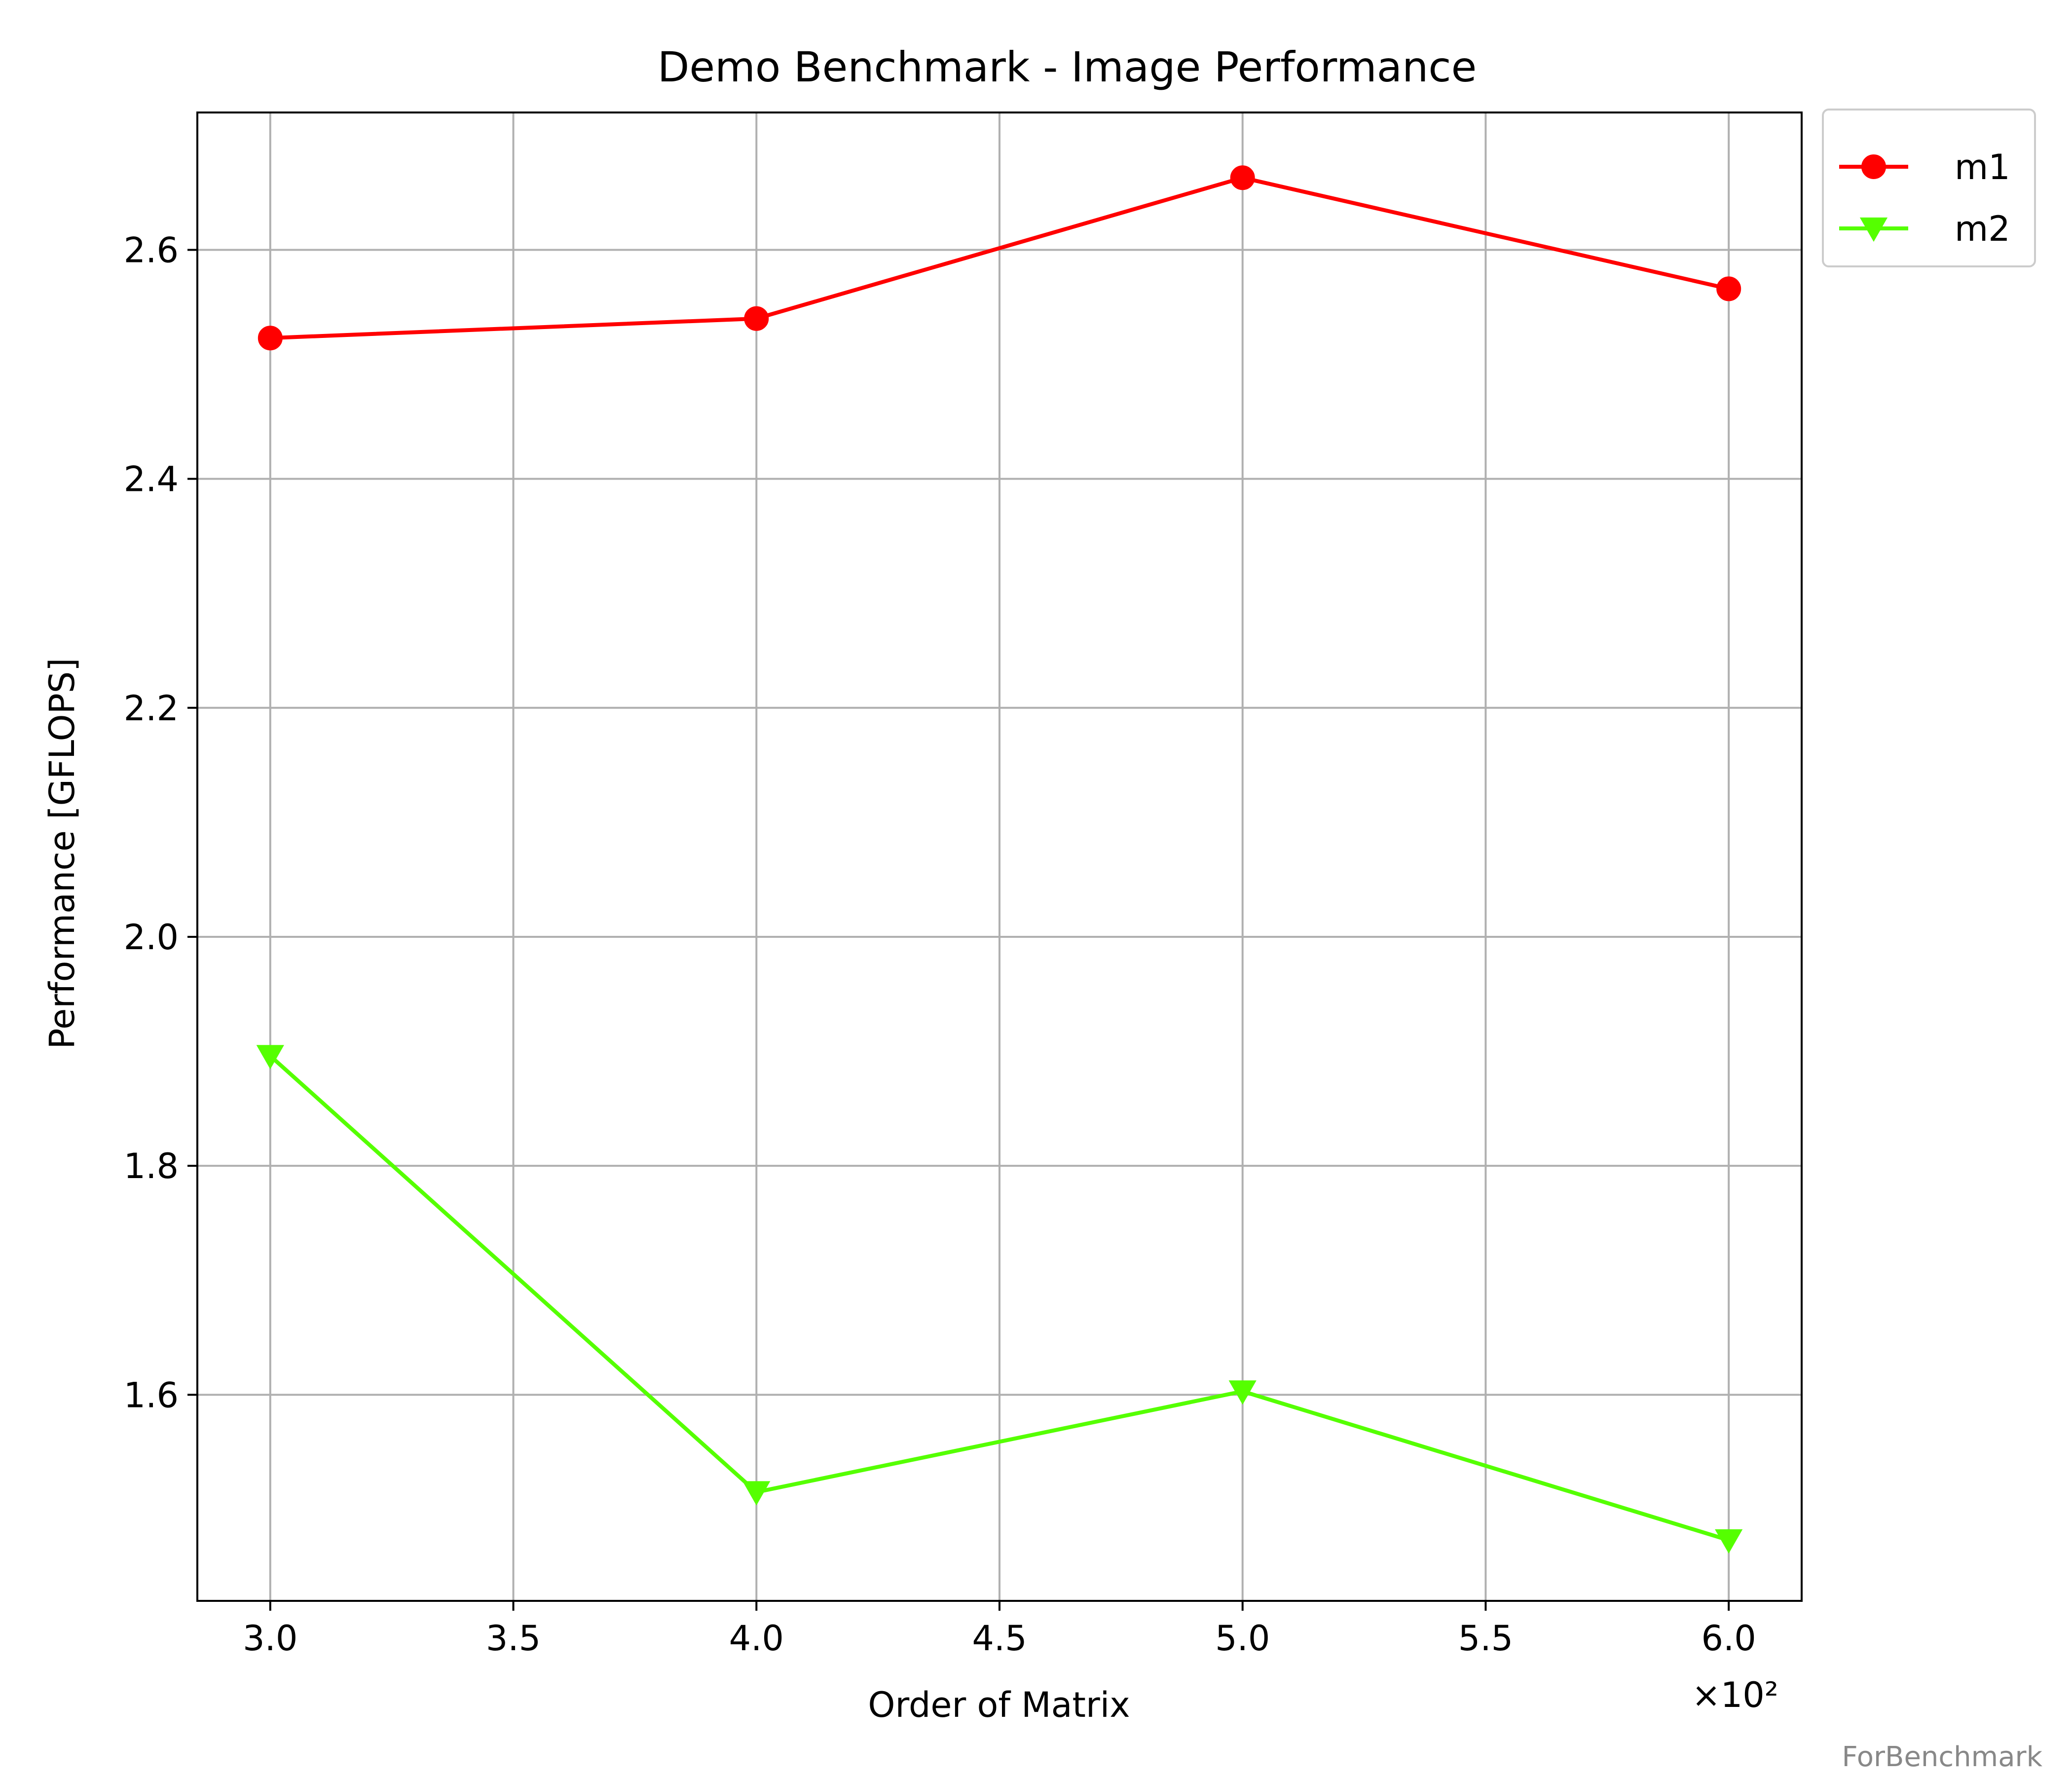 This screenshot has width=2072, height=1776. Describe the element at coordinates (62, 854) in the screenshot. I see `y-axis-label: Performance [GFLOPS]` at that location.